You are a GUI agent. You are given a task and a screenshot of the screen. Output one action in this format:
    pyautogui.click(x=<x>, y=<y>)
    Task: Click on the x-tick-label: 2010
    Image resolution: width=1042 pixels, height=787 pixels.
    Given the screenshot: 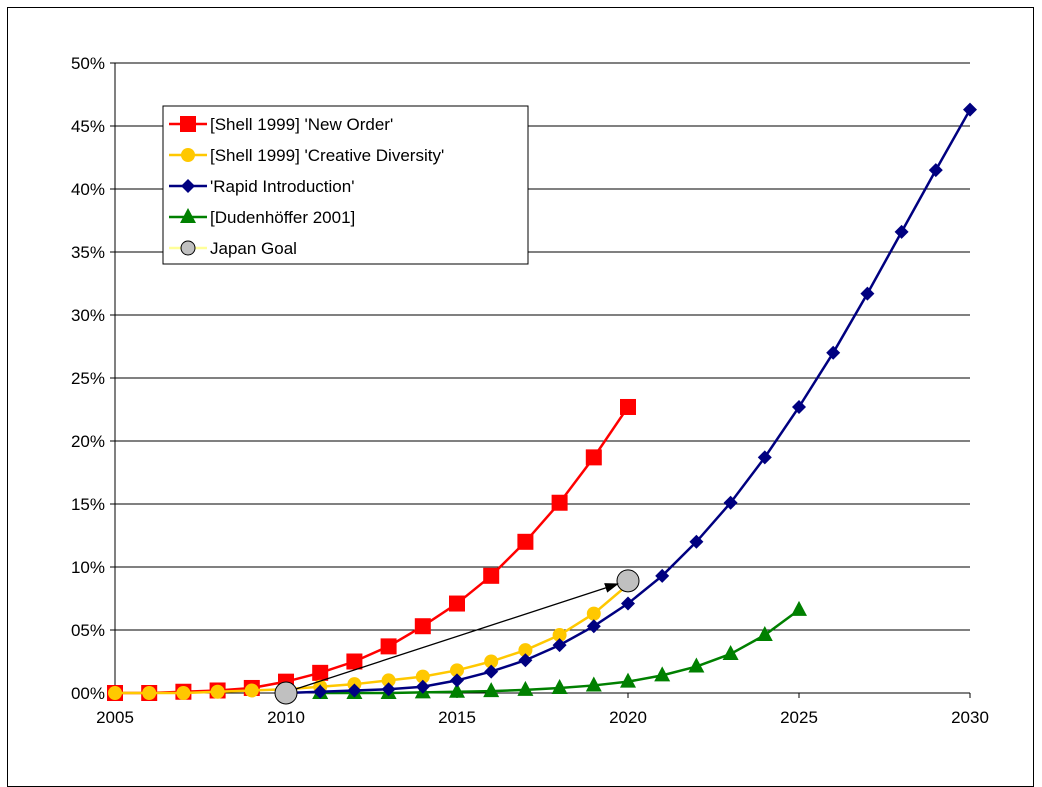 What is the action you would take?
    pyautogui.click(x=286, y=717)
    